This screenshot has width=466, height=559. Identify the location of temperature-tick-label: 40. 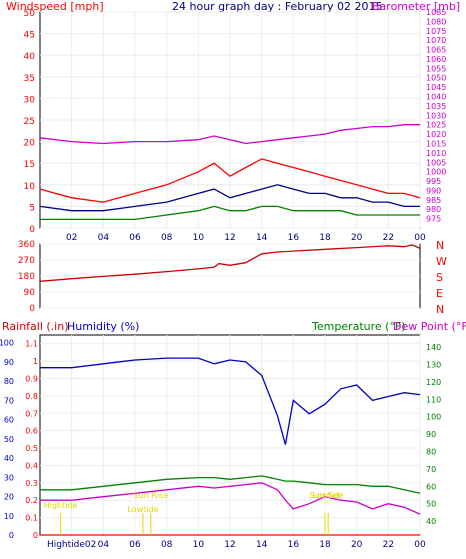
(431, 521).